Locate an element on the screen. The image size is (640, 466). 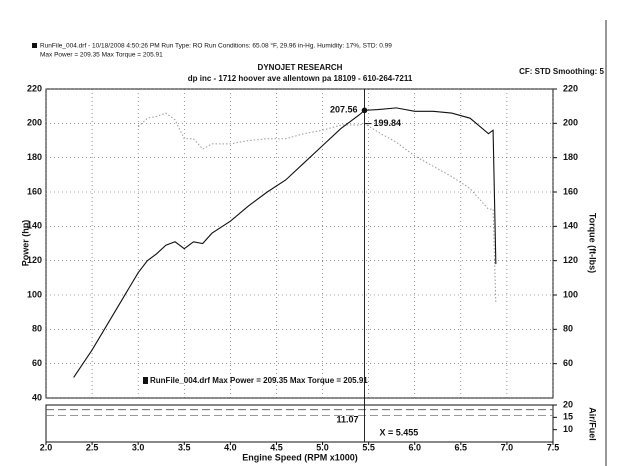
x-tick-label: 6.5 is located at coordinates (461, 447).